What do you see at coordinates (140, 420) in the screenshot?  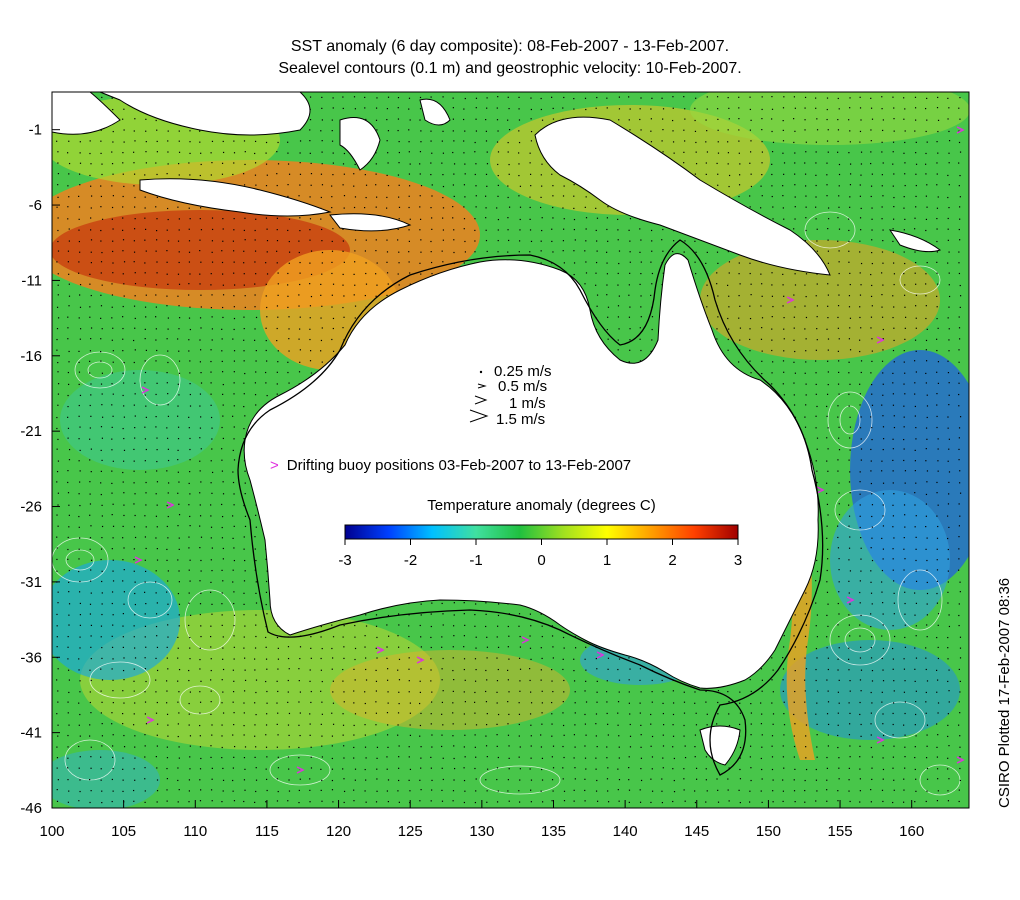 I see `cool-patch-indian` at bounding box center [140, 420].